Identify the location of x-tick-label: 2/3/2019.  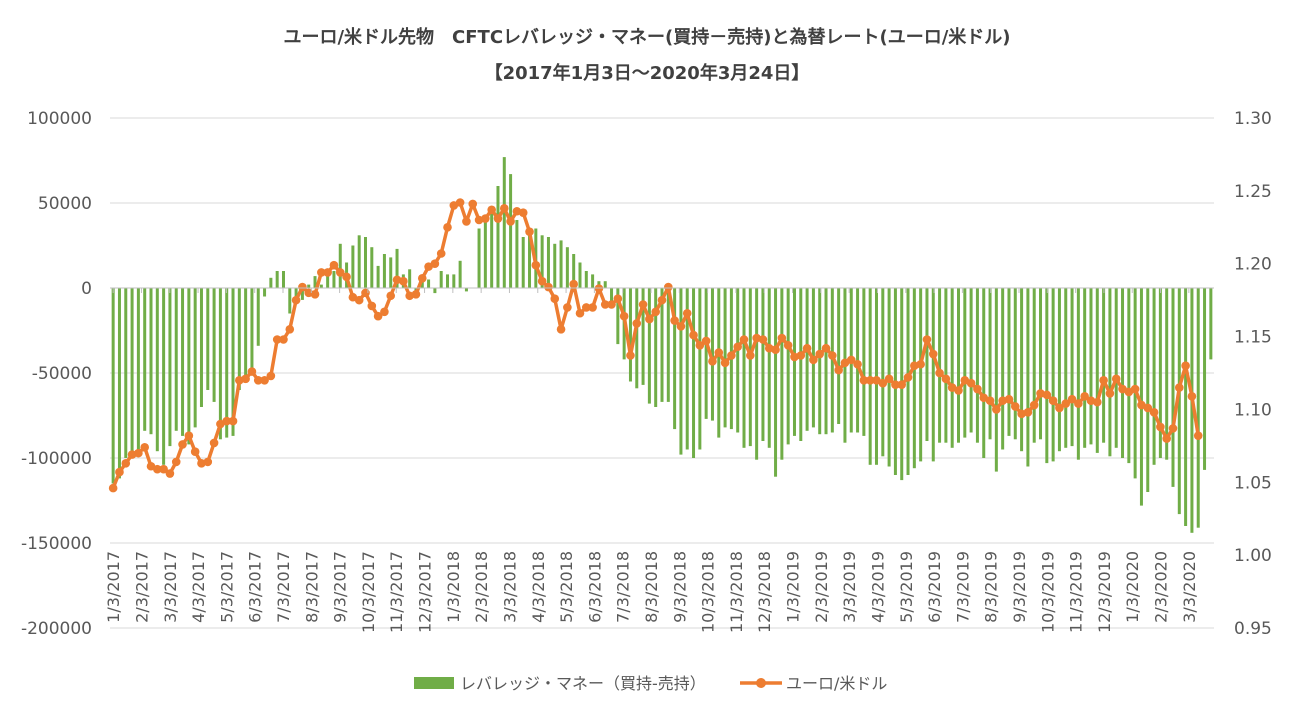
(821, 587).